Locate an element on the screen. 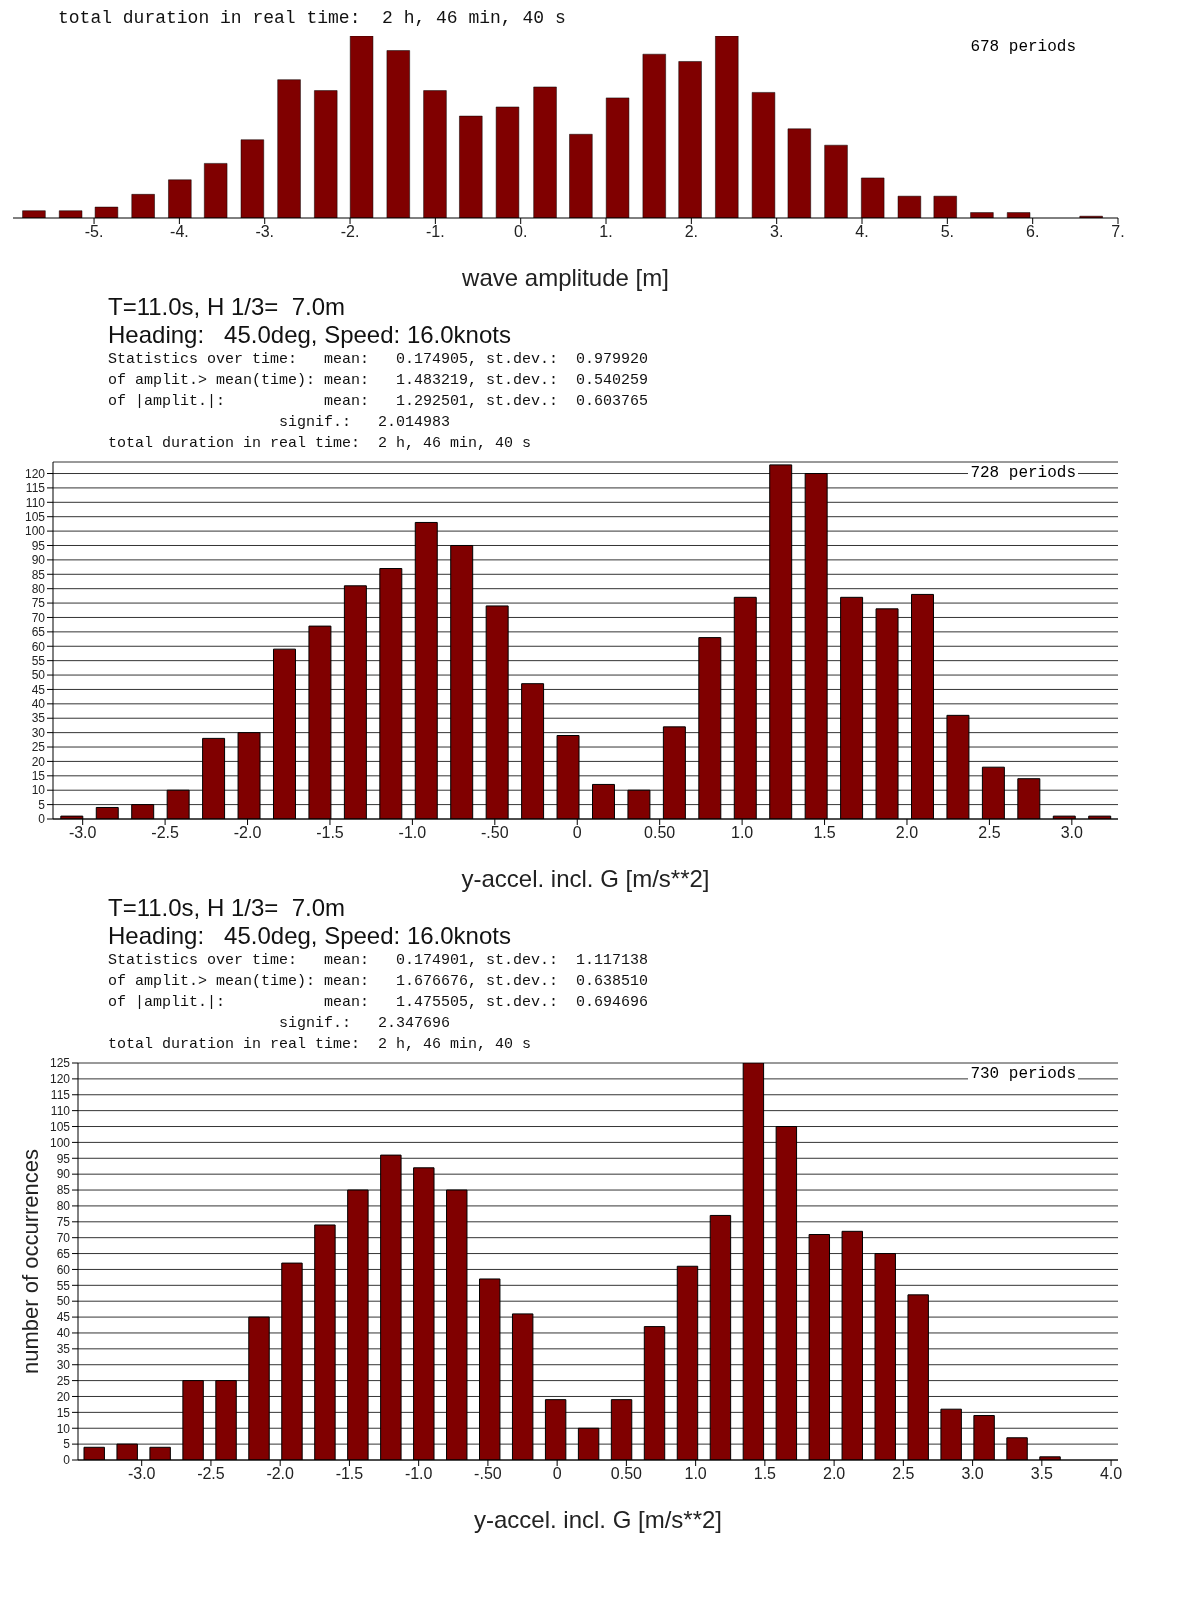 Image resolution: width=1177 pixels, height=1612 pixels. x-tick-label: -.50 is located at coordinates (488, 1474).